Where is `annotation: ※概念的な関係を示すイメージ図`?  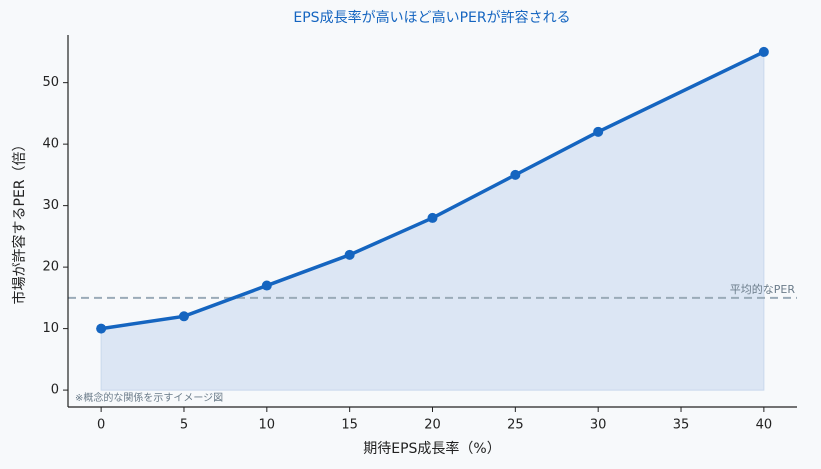 annotation: ※概念的な関係を示すイメージ図 is located at coordinates (149, 397).